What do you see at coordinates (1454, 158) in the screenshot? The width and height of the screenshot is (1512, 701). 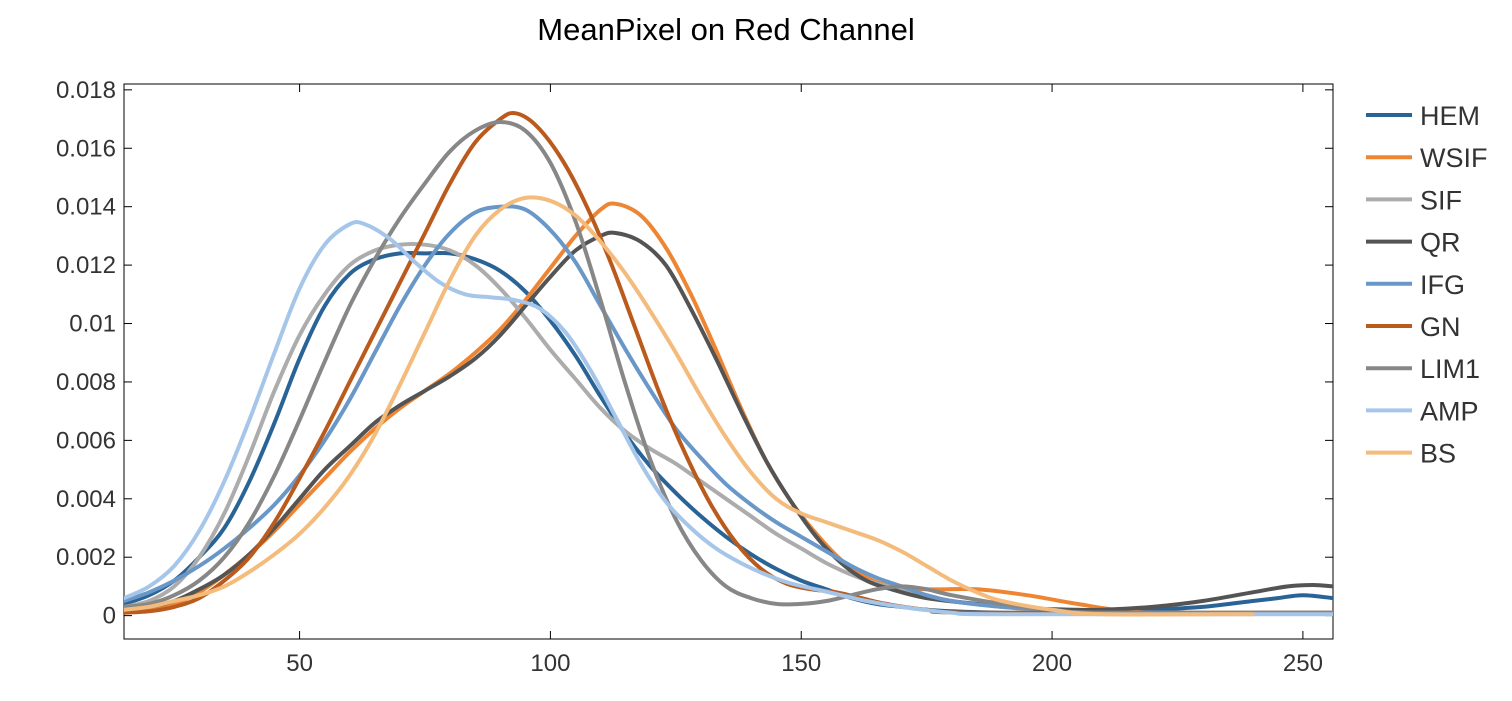 I see `legend-label-wsif: WSIF` at bounding box center [1454, 158].